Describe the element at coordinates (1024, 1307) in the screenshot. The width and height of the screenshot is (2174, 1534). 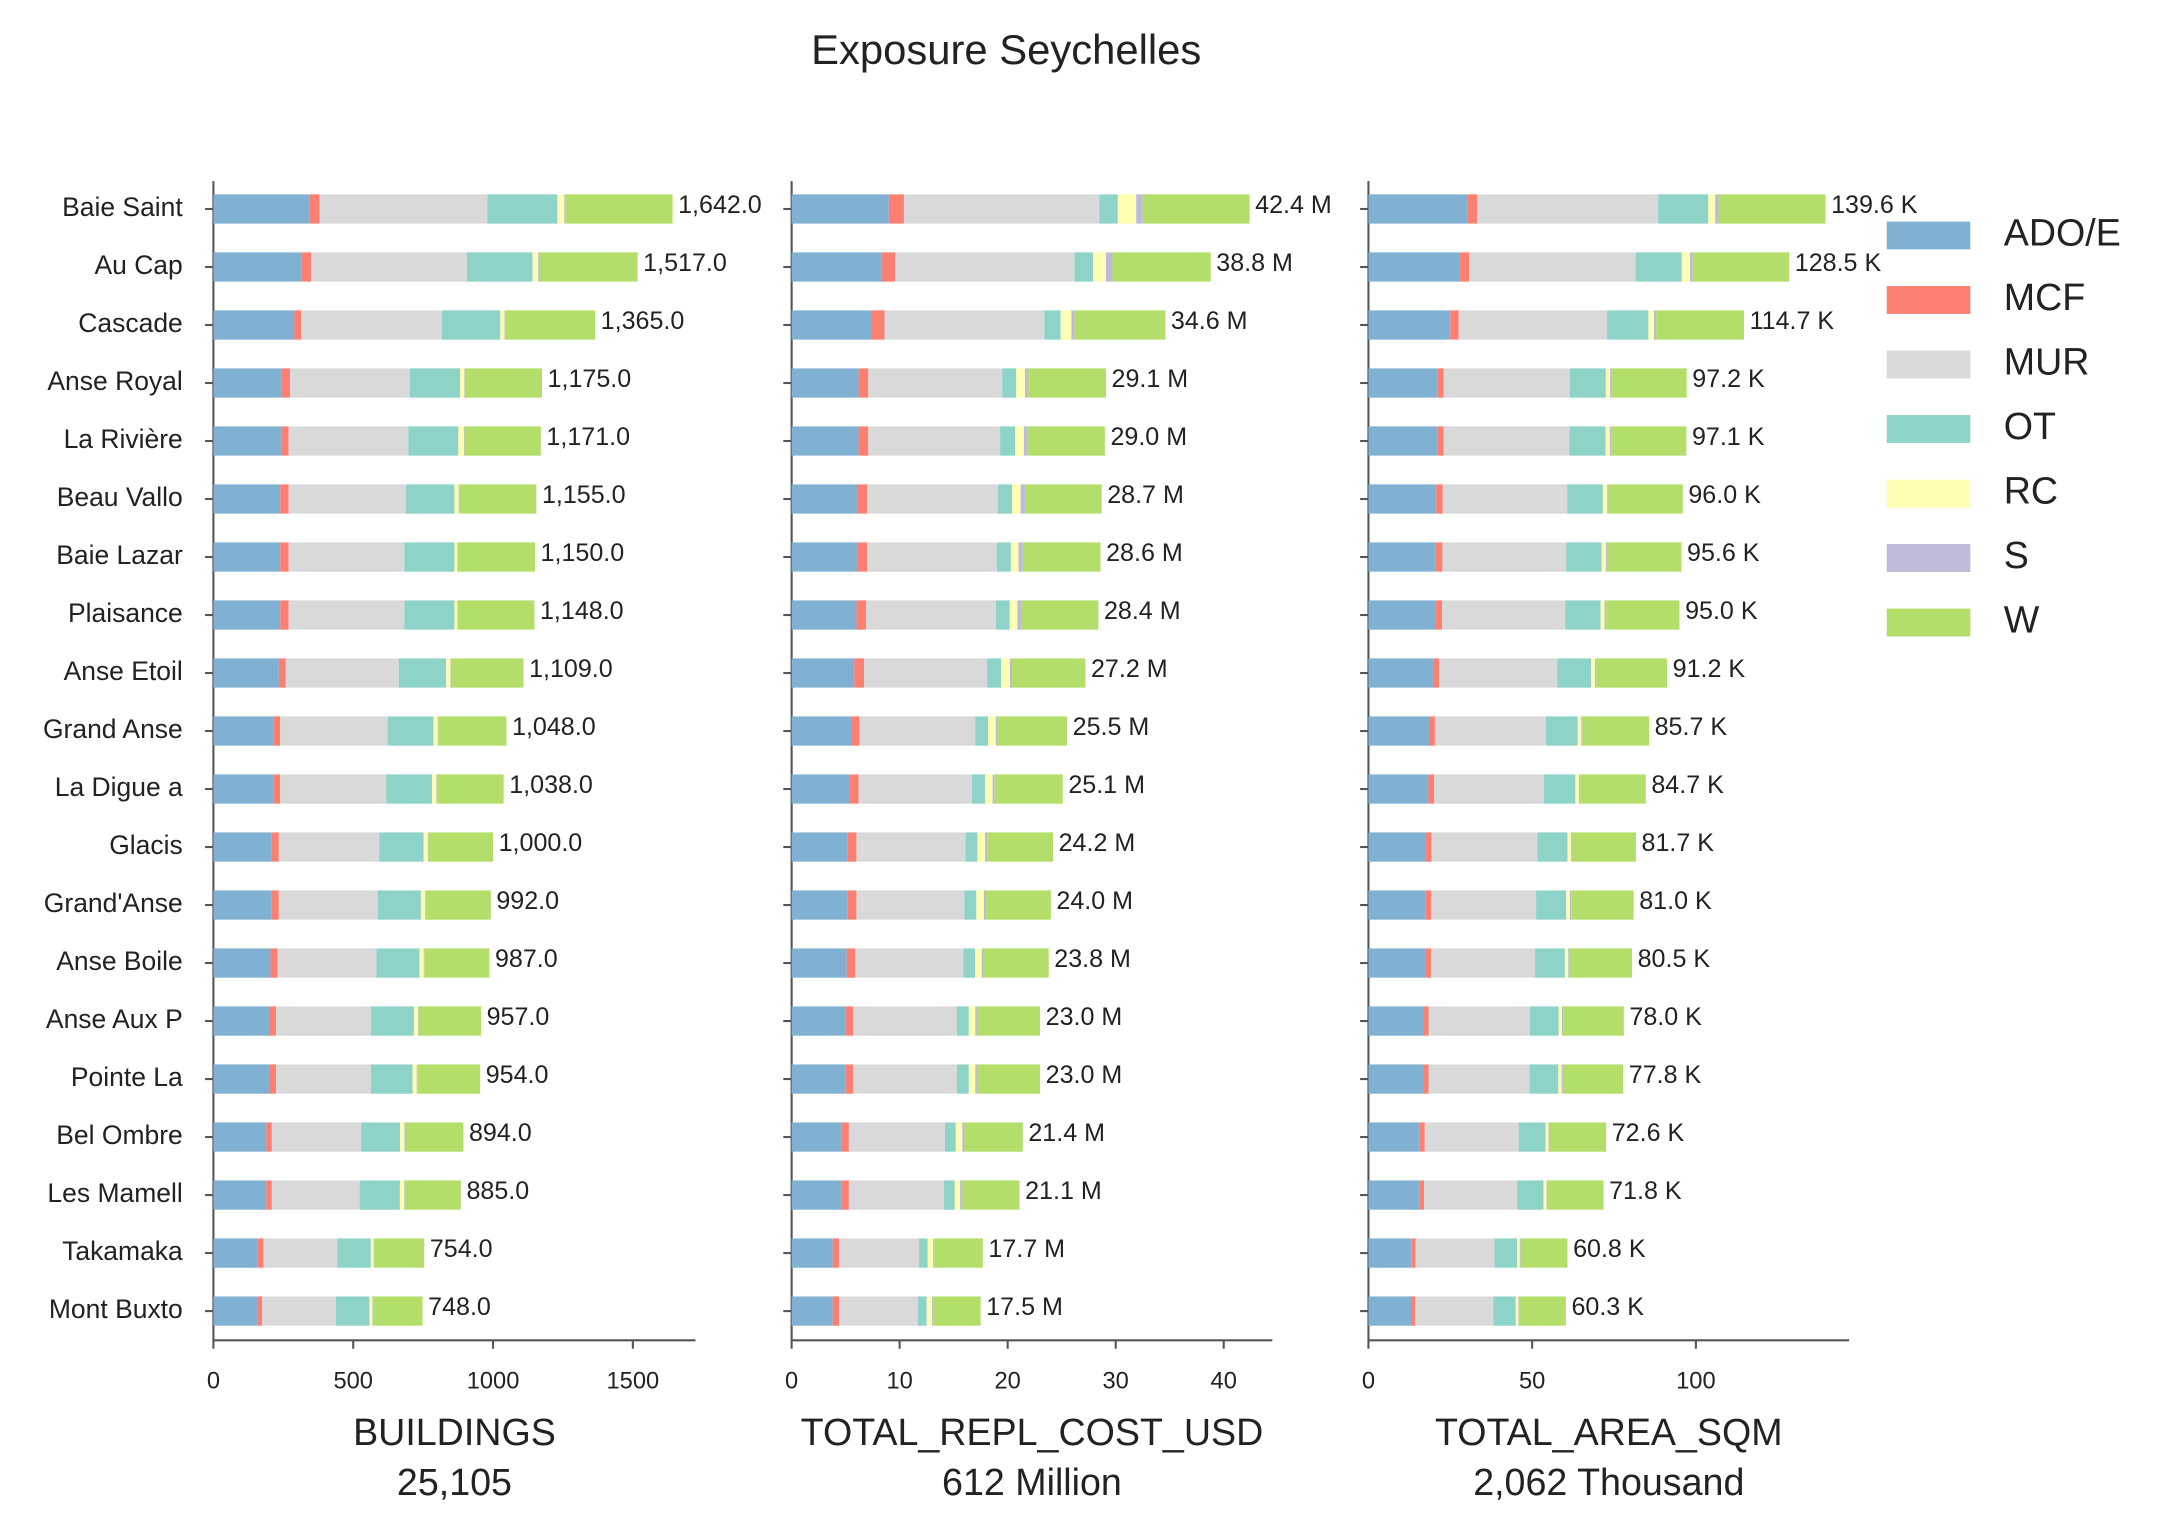
I see `data-label: 17.5 M` at that location.